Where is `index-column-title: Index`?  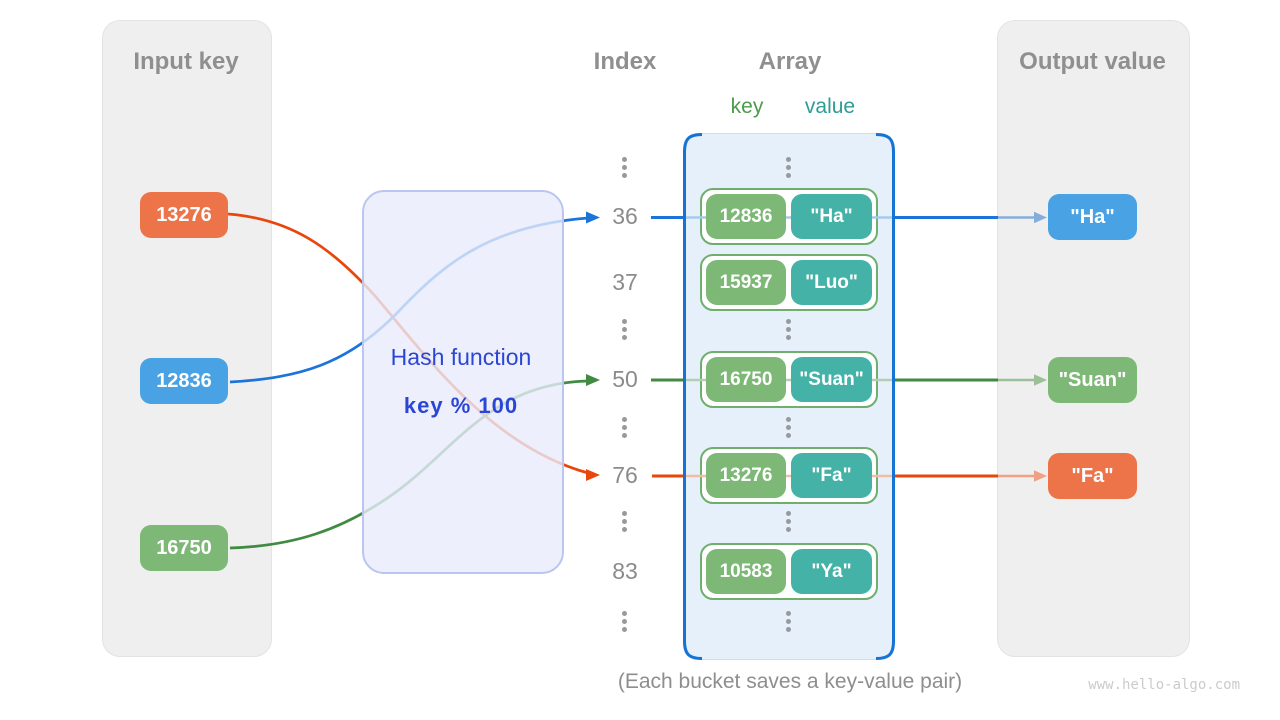 index-column-title: Index is located at coordinates (625, 61).